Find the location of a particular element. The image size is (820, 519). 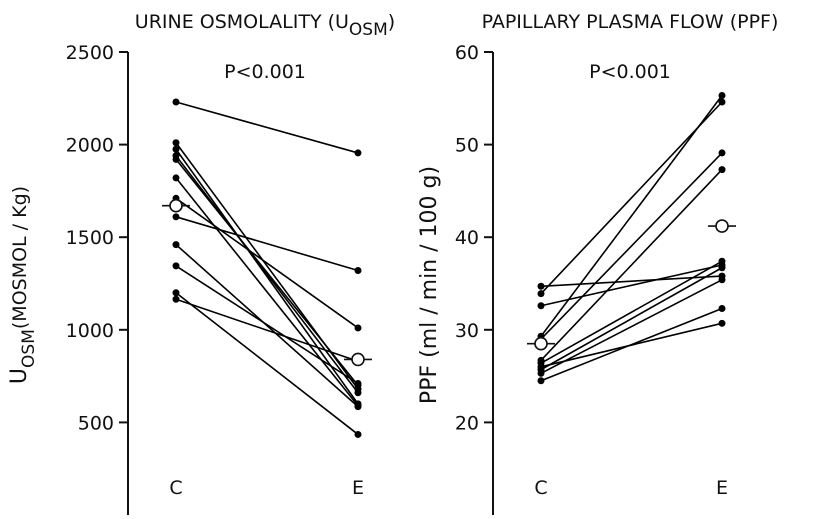

y-axis-label: PPF (ml / min / 100 g) is located at coordinates (429, 285).